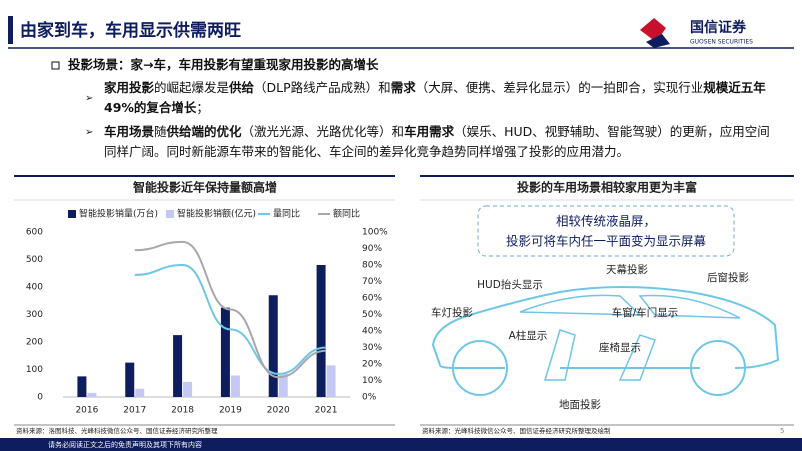  What do you see at coordinates (528, 335) in the screenshot?
I see `scene-label: A柱显示` at bounding box center [528, 335].